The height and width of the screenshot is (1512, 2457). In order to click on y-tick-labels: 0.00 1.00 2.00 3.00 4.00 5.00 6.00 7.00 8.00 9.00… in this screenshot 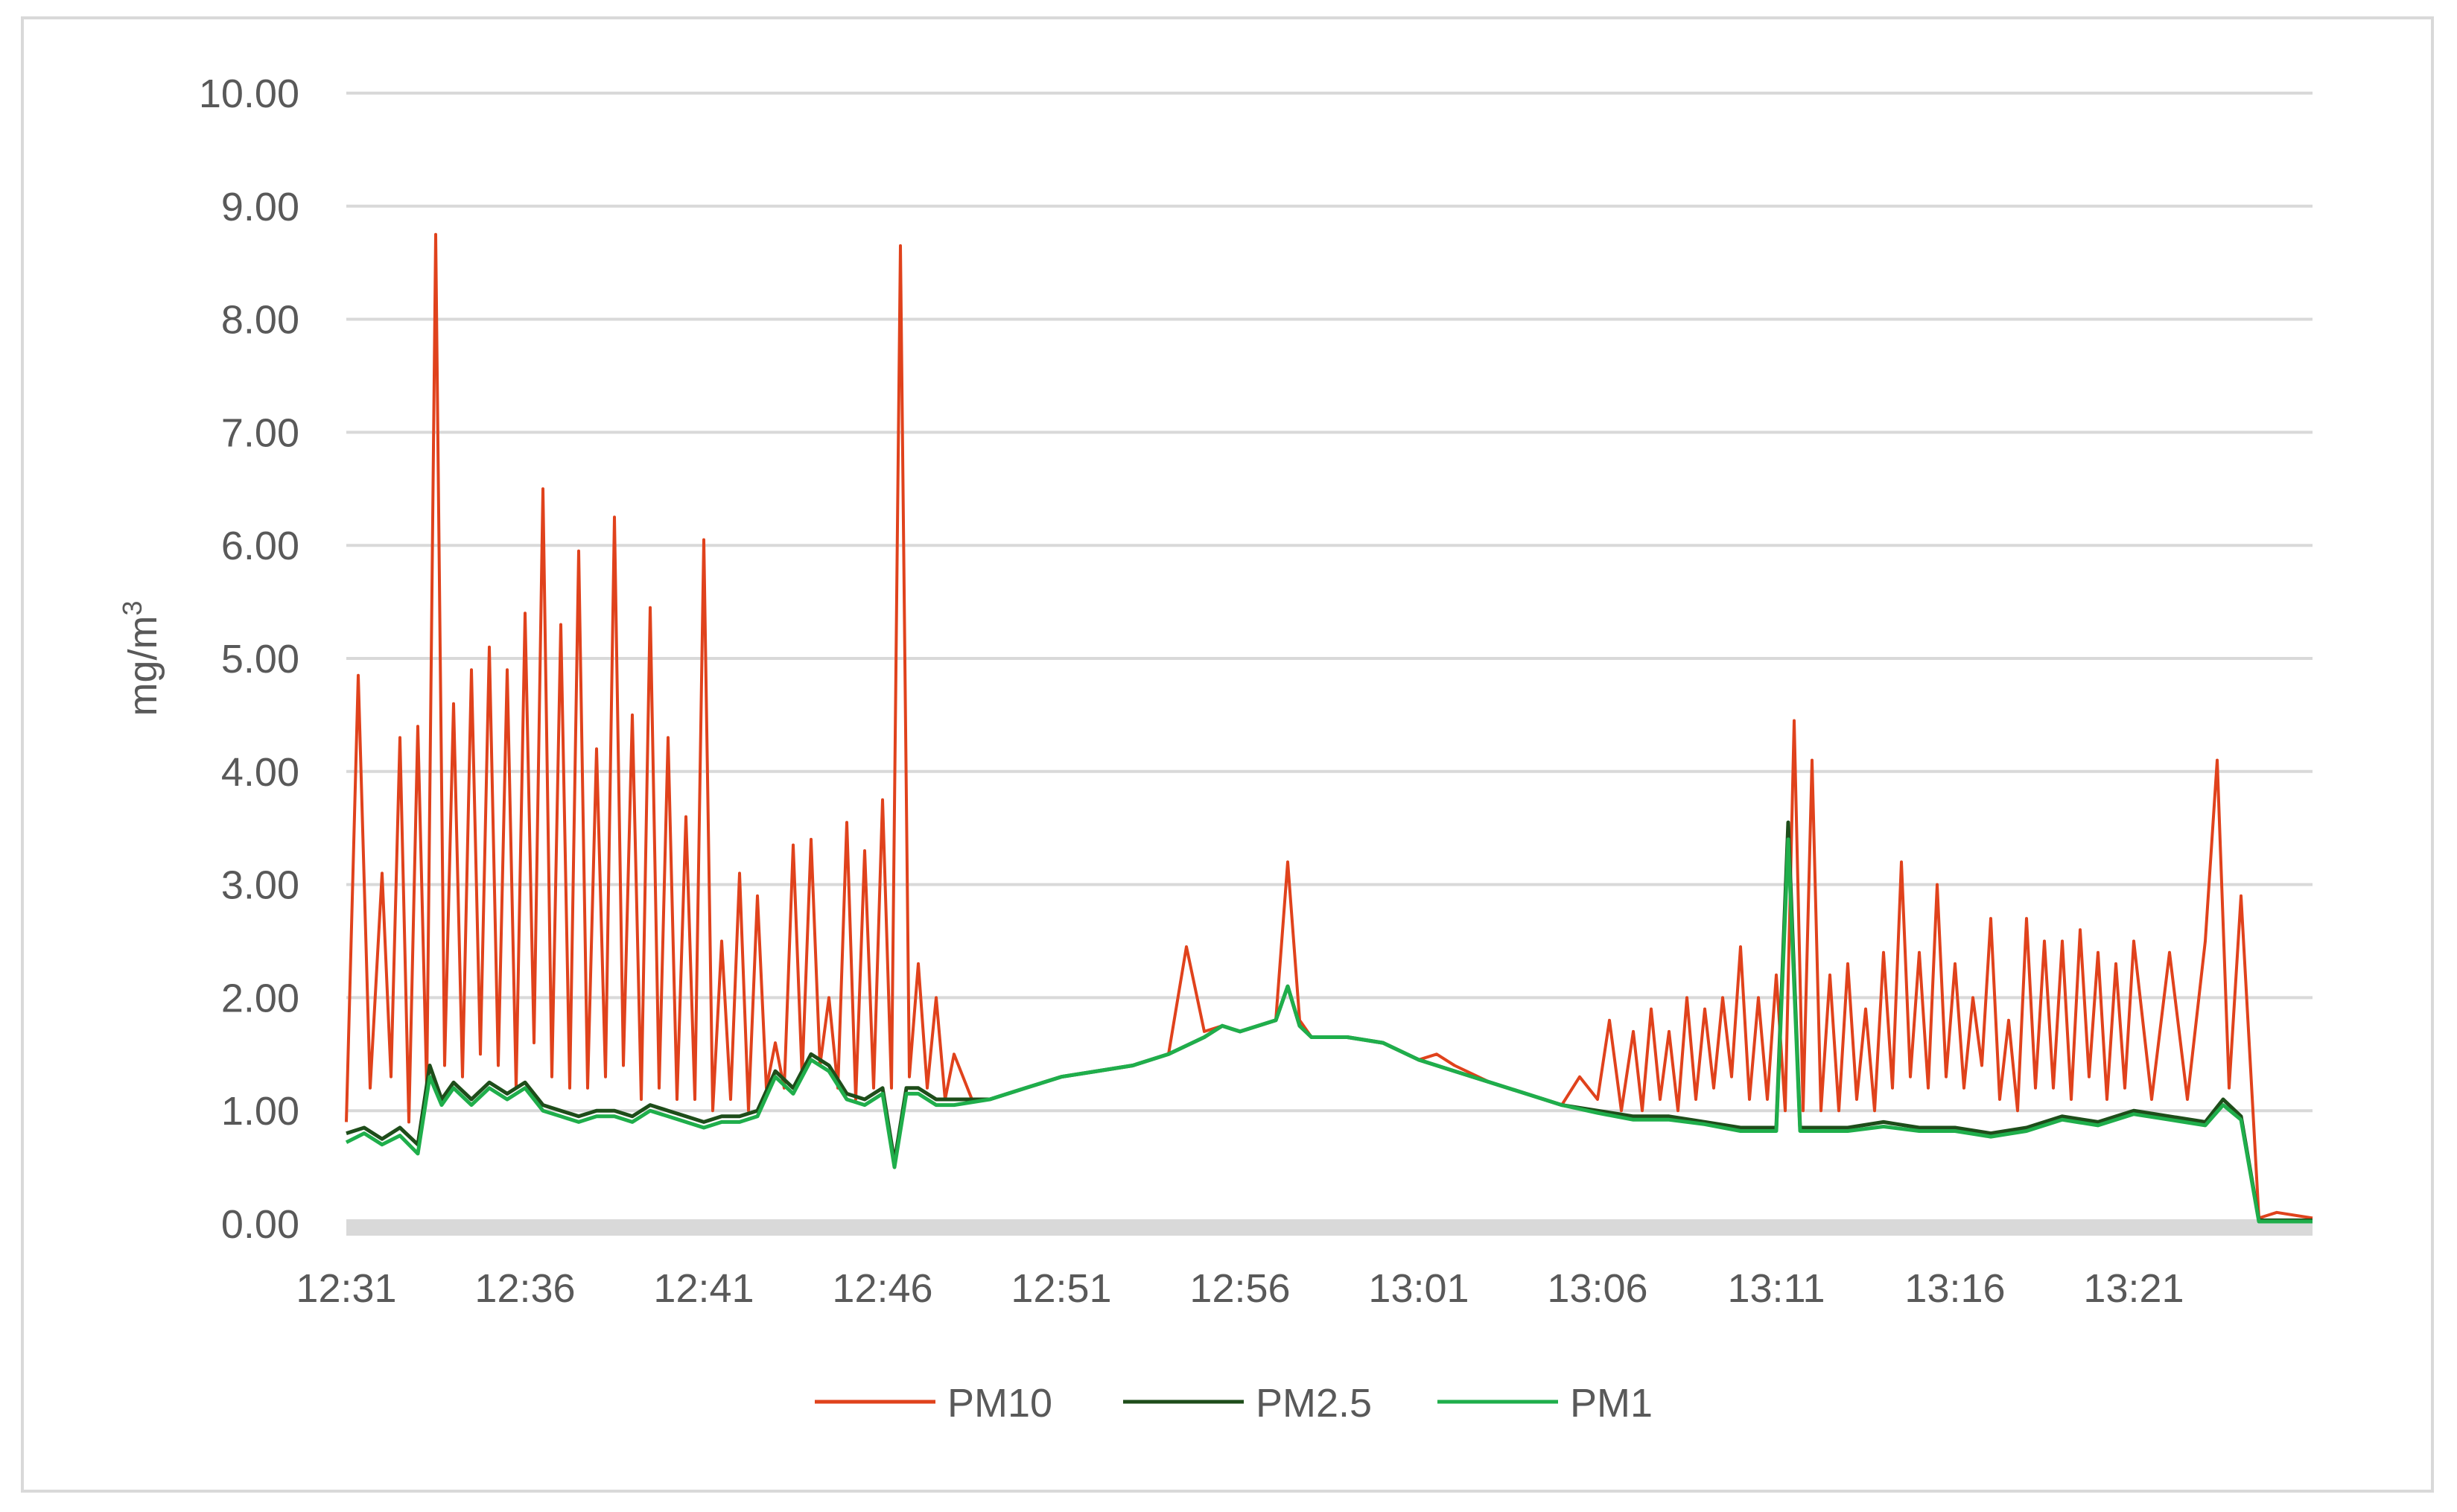, I will do `click(249, 659)`.